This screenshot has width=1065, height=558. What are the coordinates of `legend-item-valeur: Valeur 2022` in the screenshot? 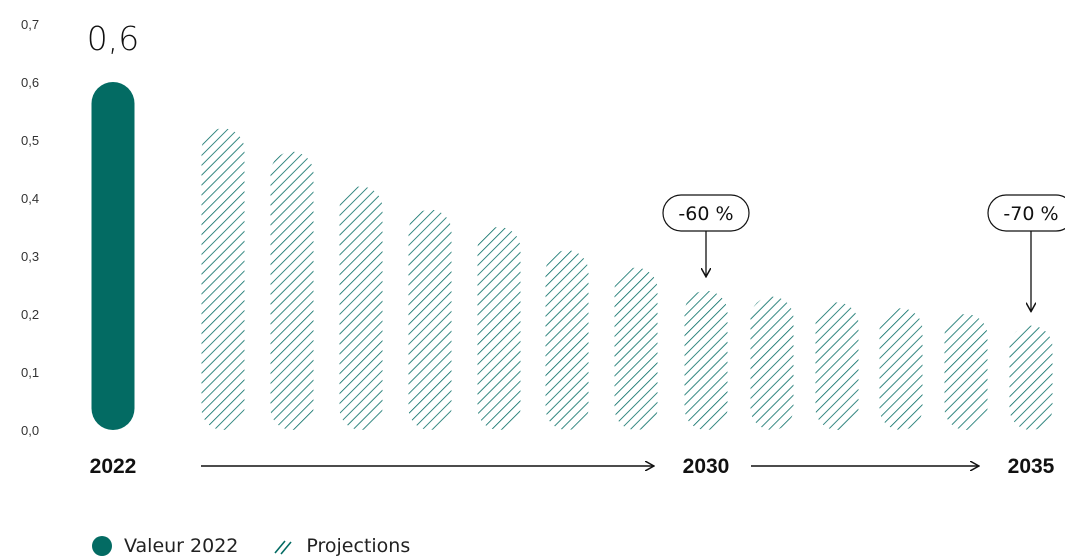 It's located at (165, 546).